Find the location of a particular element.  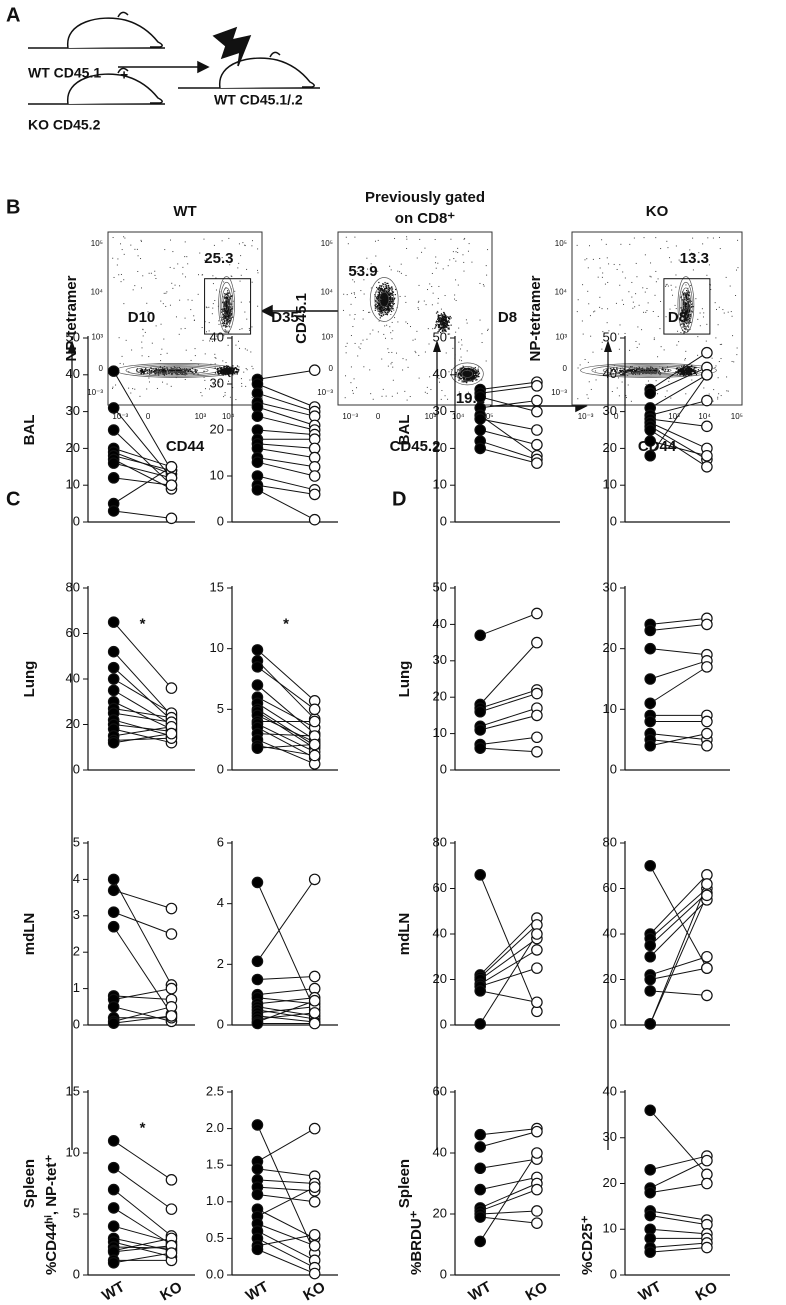

flow-y-tick-label: 10⁻³ is located at coordinates (559, 392).